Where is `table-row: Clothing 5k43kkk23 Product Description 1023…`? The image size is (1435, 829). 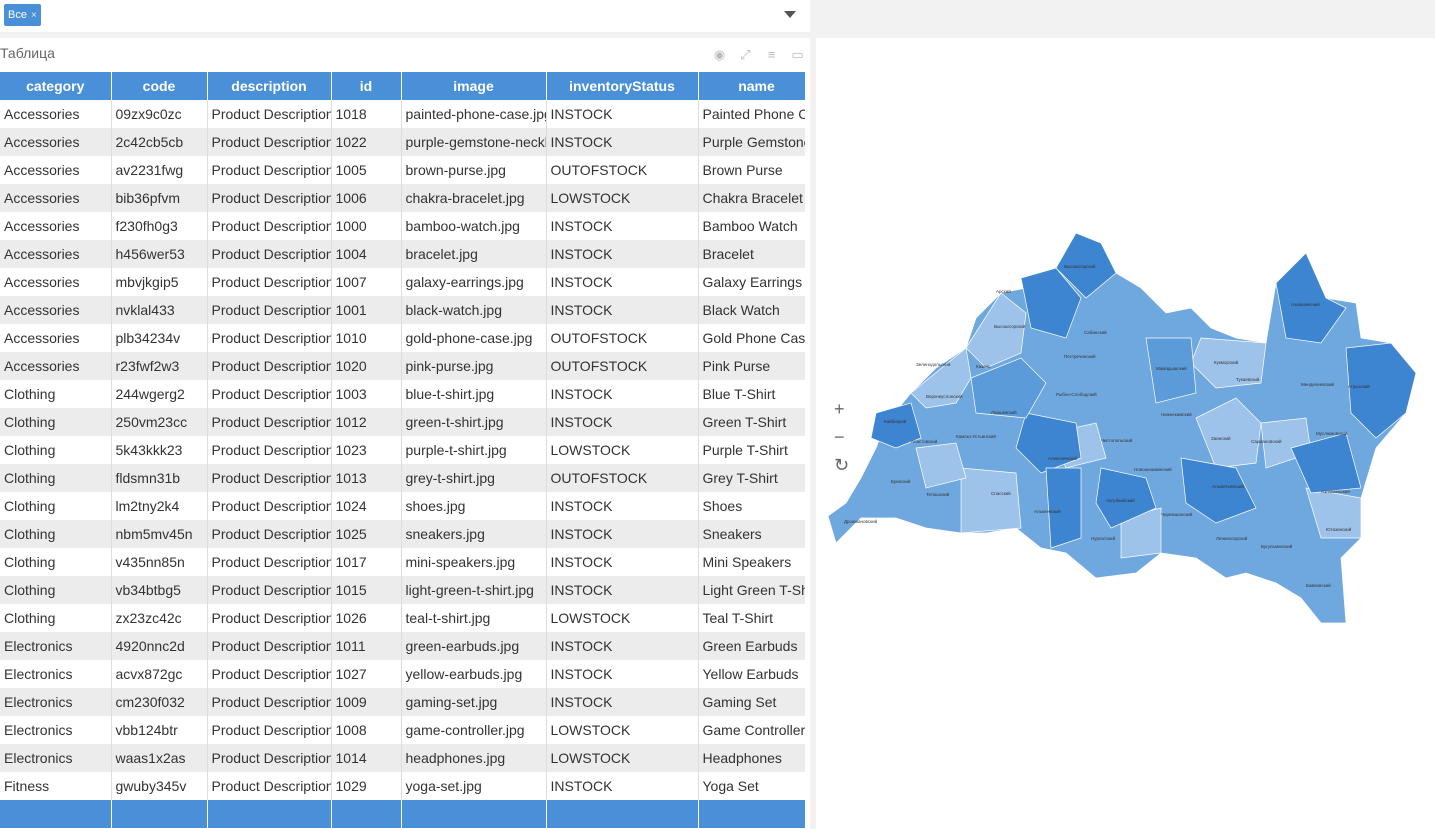
table-row: Clothing 5k43kkk23 Product Description 1023… is located at coordinates (402, 450).